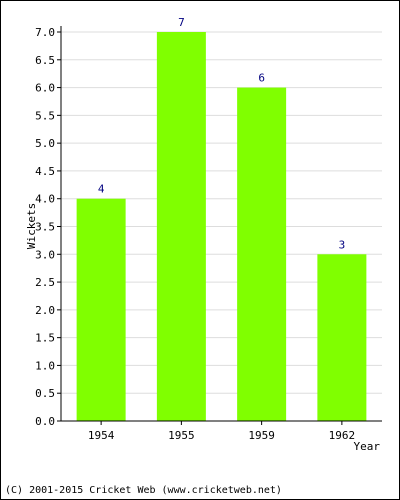 The height and width of the screenshot is (500, 400). Describe the element at coordinates (342, 244) in the screenshot. I see `data-label: 3` at that location.